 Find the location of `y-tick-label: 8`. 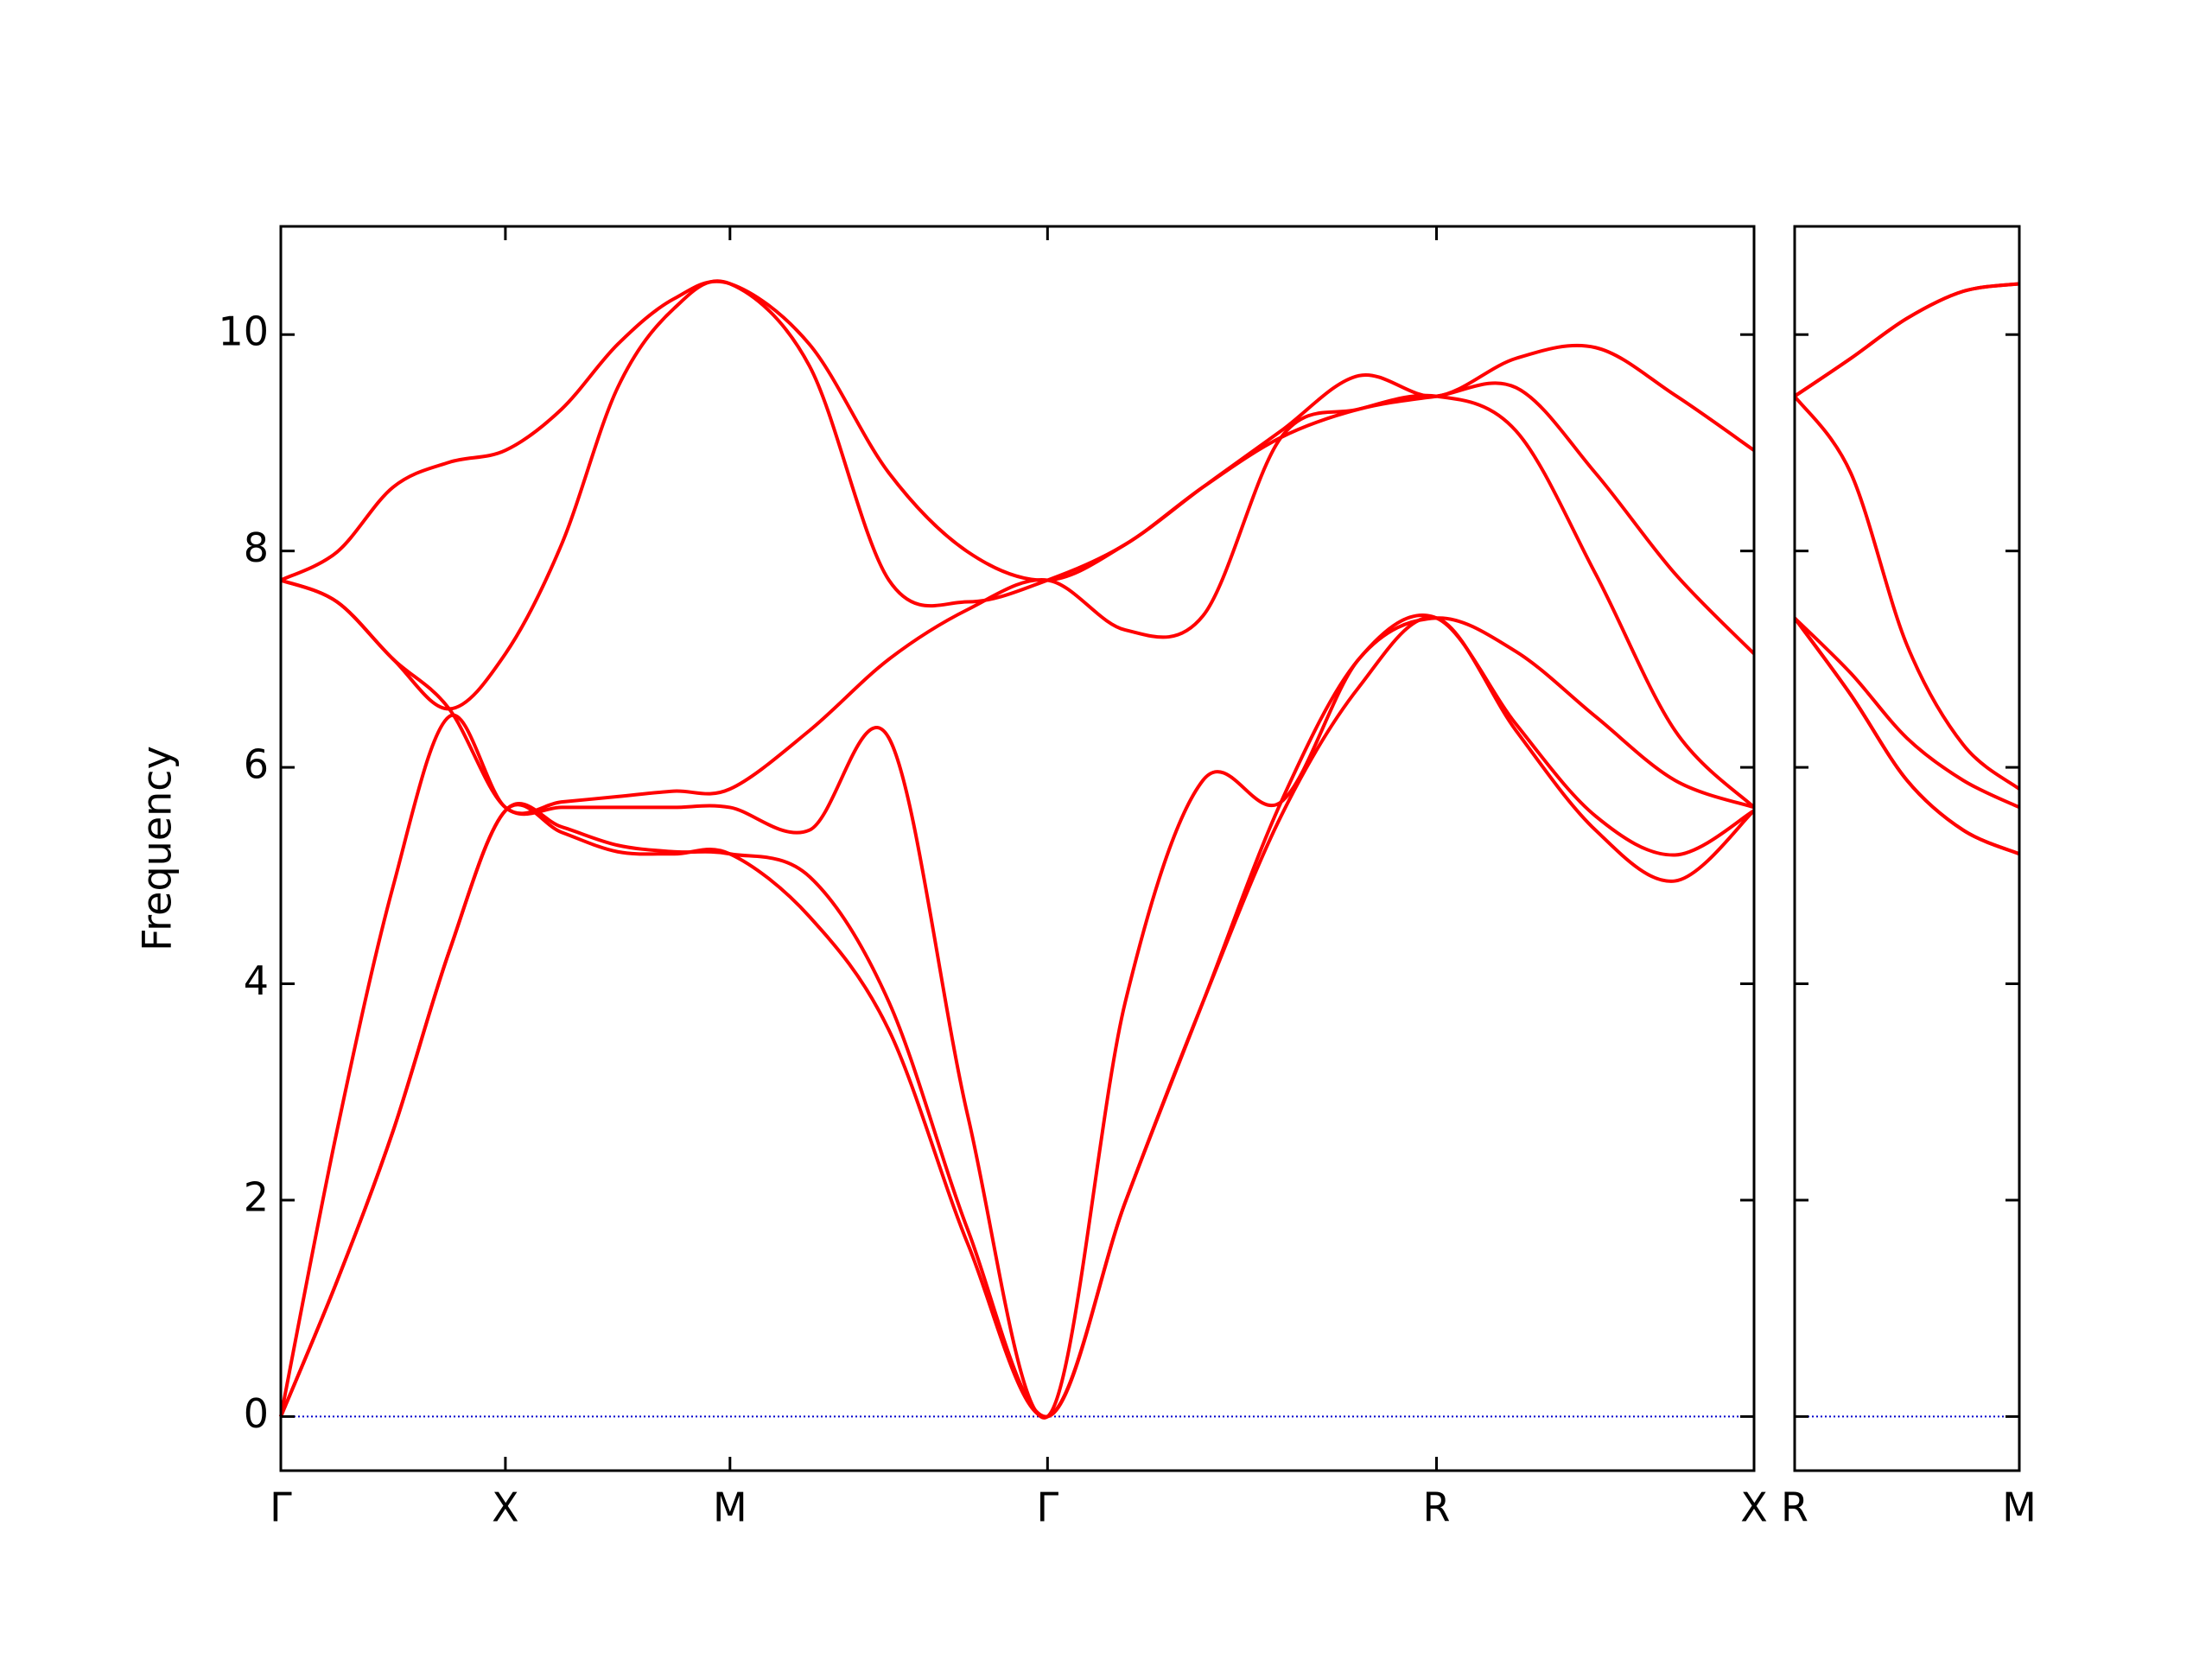

y-tick-label: 8 is located at coordinates (256, 547).